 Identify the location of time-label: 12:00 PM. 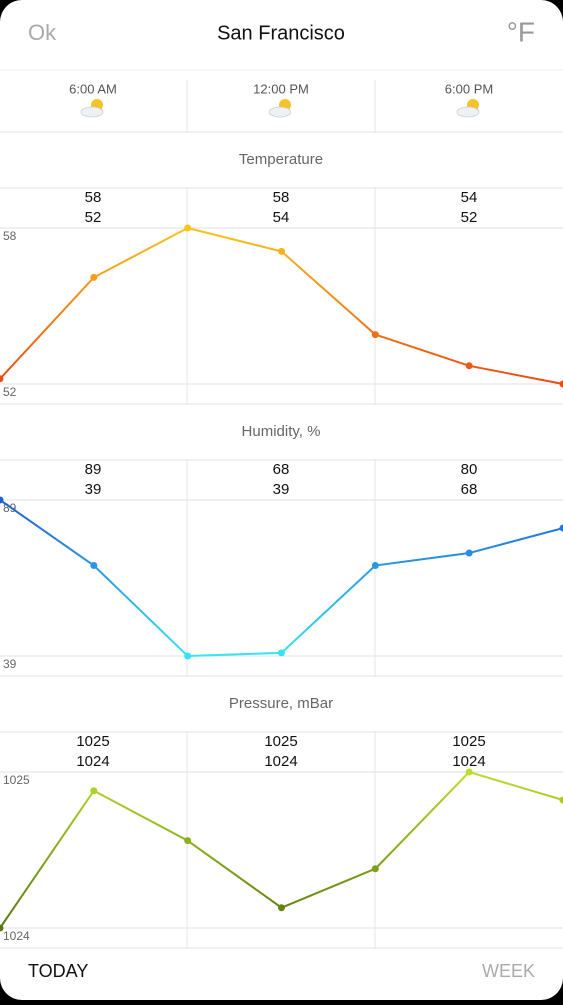
(281, 88).